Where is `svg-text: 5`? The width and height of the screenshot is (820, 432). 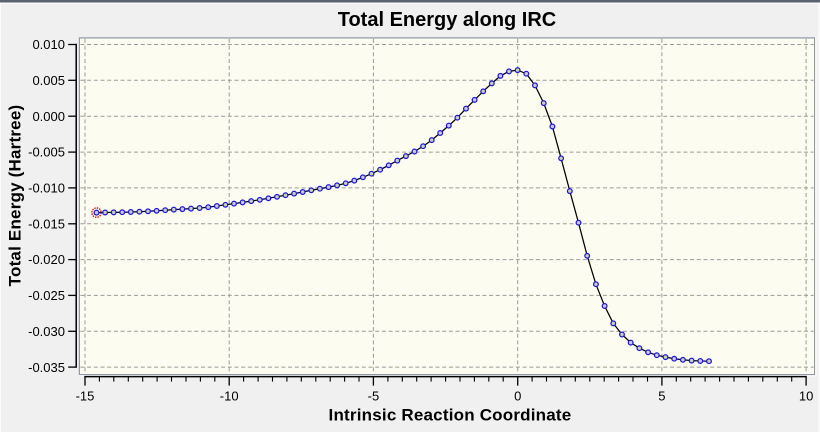
svg-text: 5 is located at coordinates (661, 396).